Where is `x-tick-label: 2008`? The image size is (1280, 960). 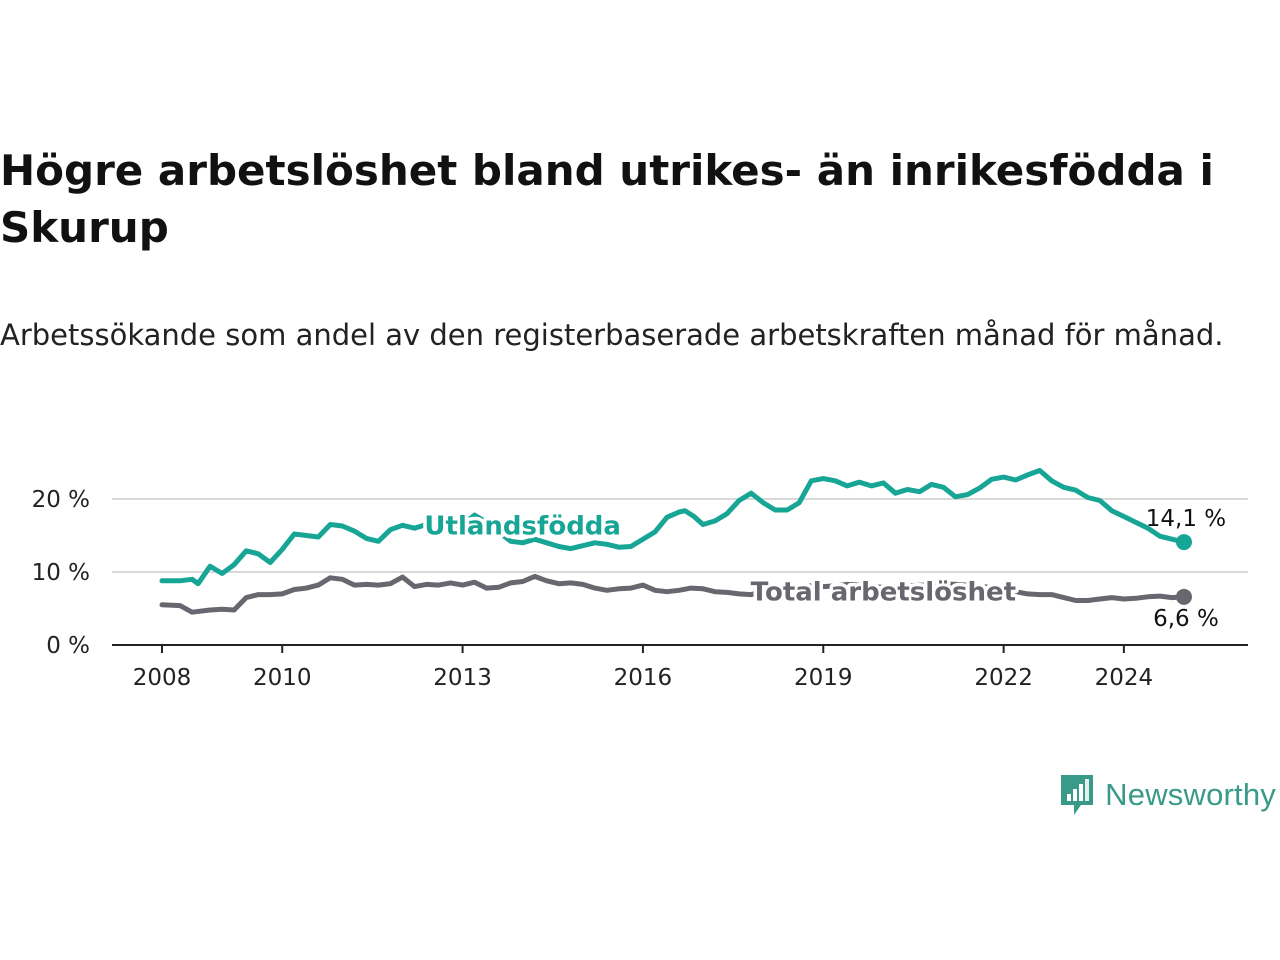
x-tick-label: 2008 is located at coordinates (162, 678).